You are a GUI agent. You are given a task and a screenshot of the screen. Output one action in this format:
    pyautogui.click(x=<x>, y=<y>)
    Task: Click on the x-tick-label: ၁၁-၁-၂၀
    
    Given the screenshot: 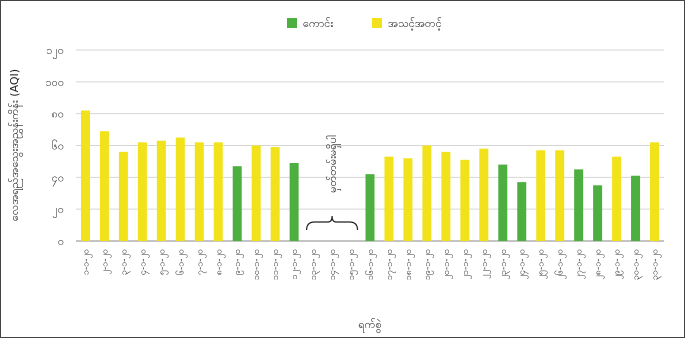 What is the action you would take?
    pyautogui.click(x=276, y=264)
    